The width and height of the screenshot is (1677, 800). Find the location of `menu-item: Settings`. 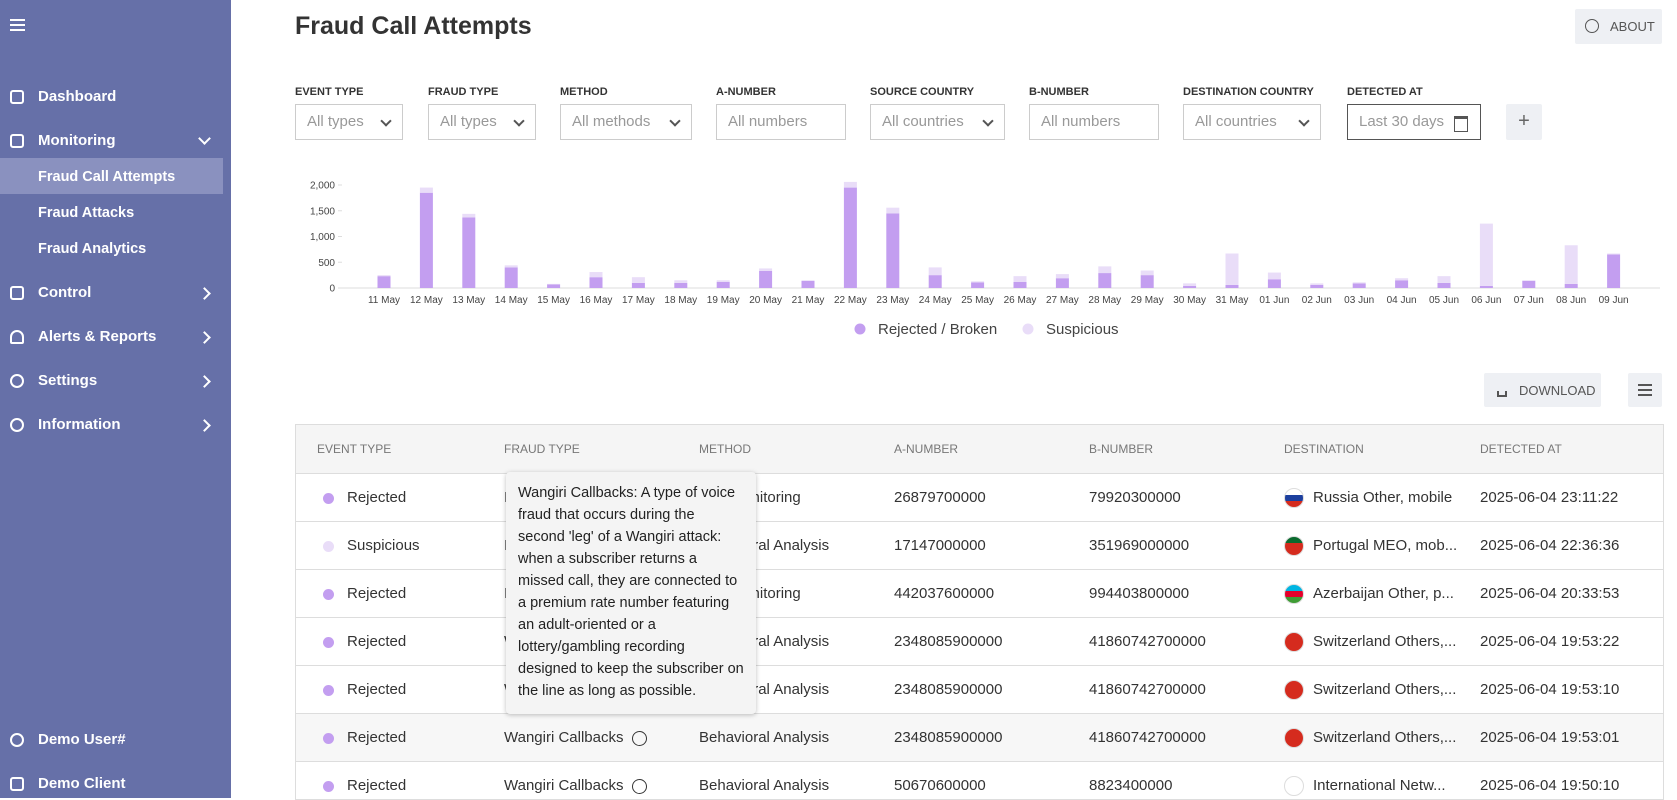

menu-item: Settings is located at coordinates (68, 380).